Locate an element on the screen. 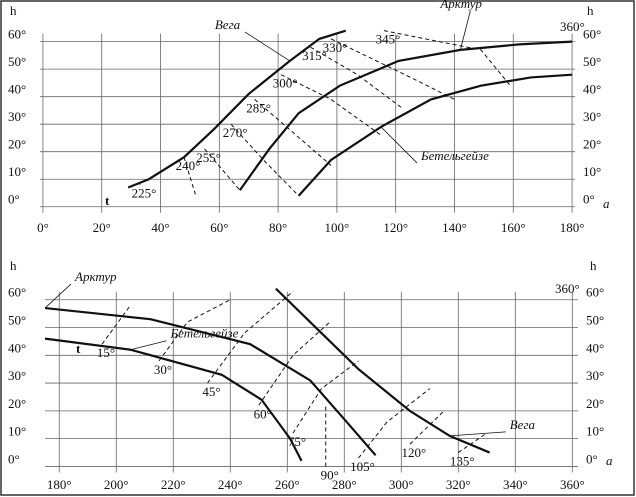 The height and width of the screenshot is (497, 636). x-tick-label: 320° is located at coordinates (458, 484).